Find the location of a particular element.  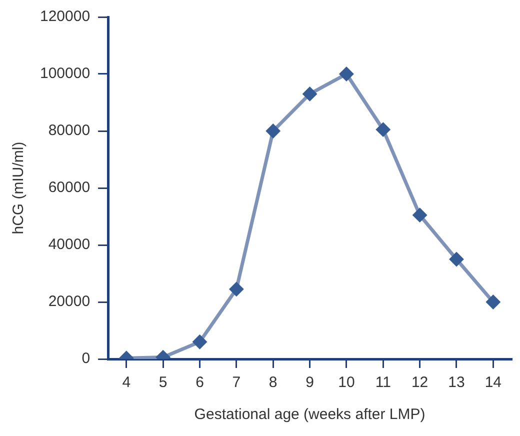

x-axis-title: Gestational age (weeks after LMP) is located at coordinates (310, 415).